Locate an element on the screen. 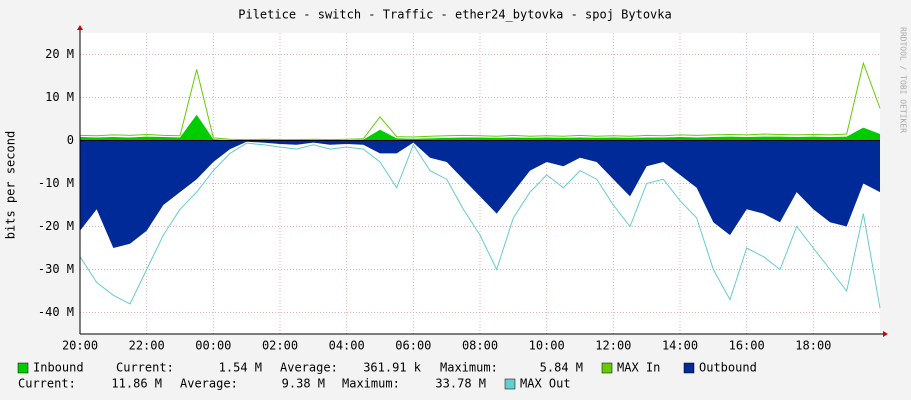 Image resolution: width=911 pixels, height=400 pixels. y-tick-label: -10 M is located at coordinates (56, 183).